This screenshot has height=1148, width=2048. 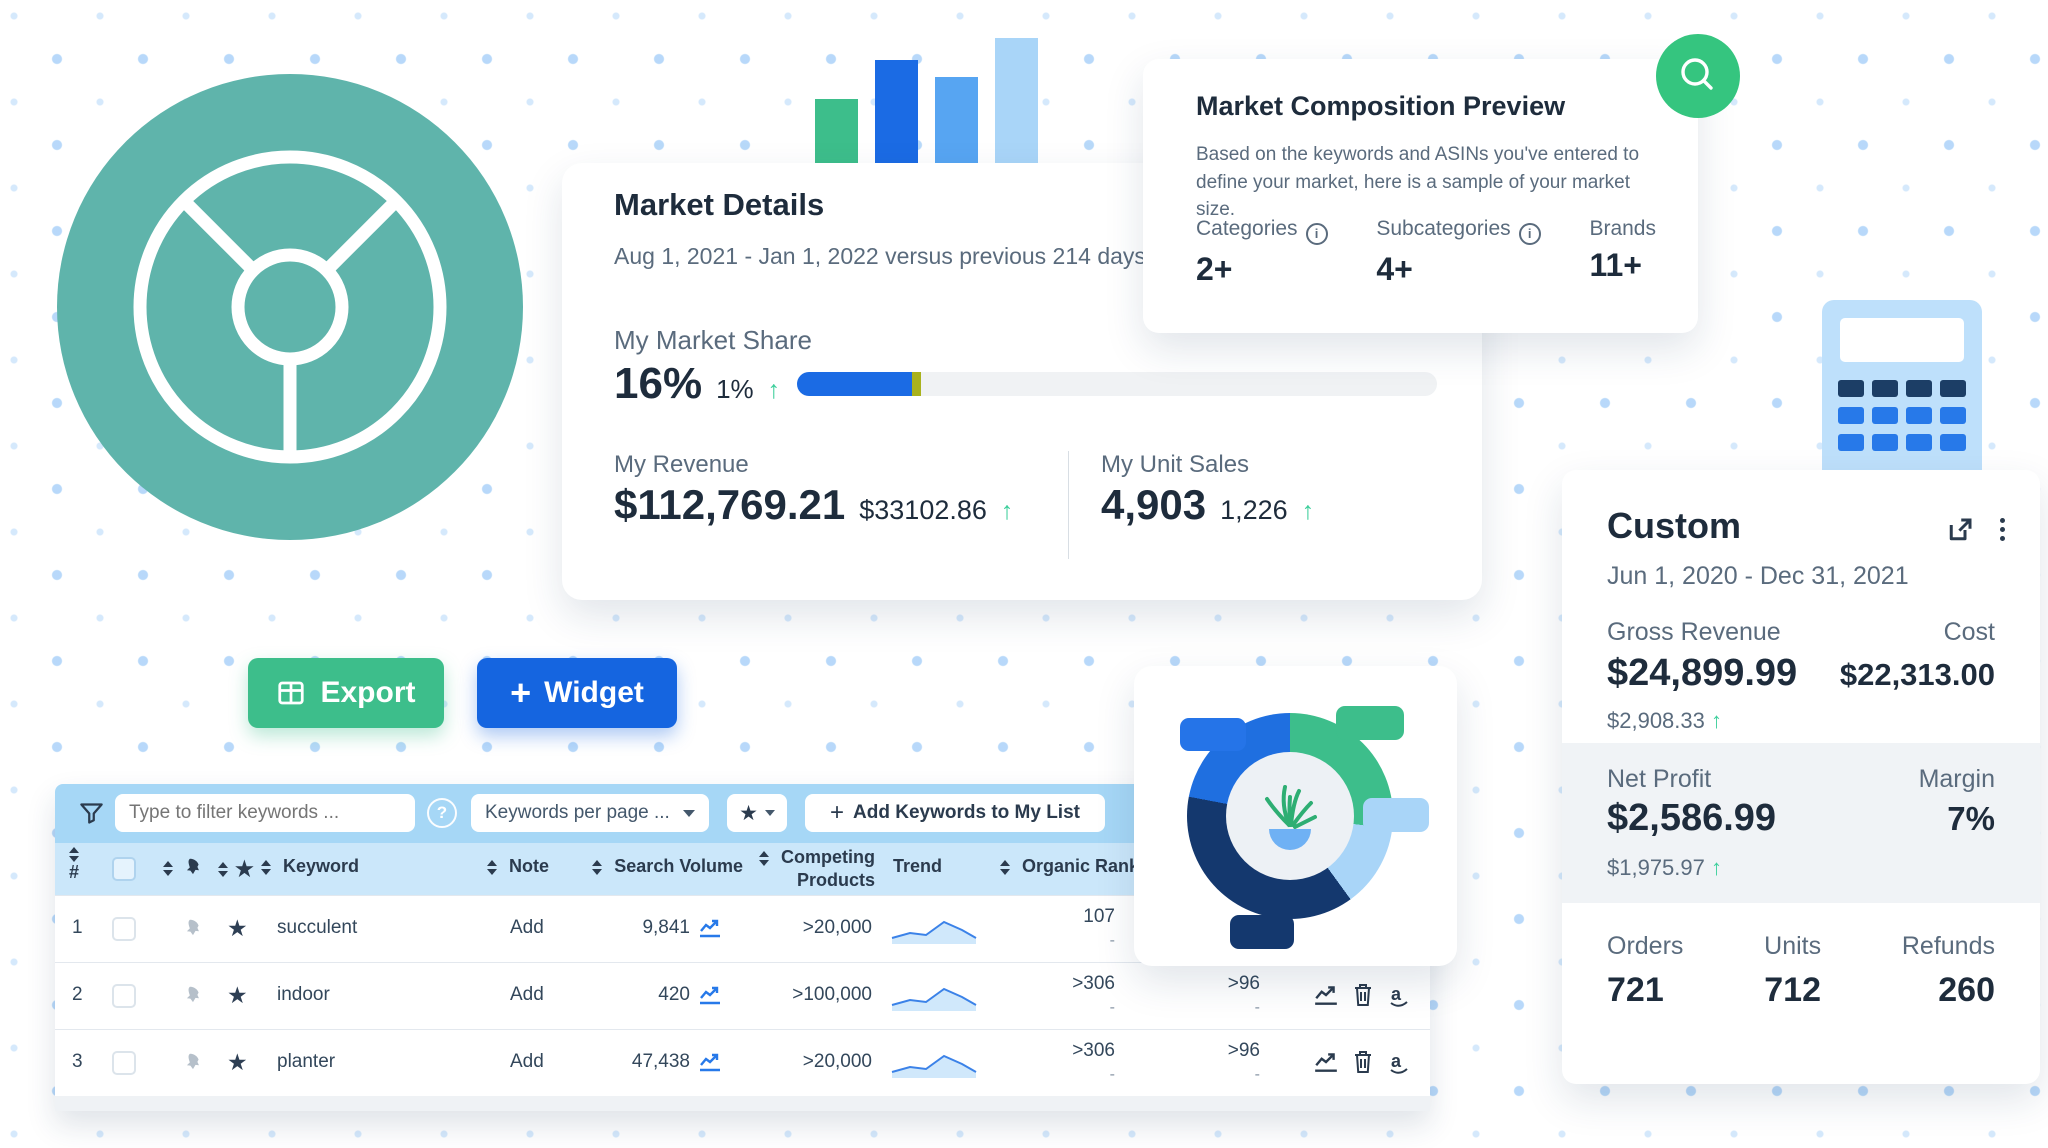 What do you see at coordinates (1792, 971) in the screenshot?
I see `stat-units: Units 712` at bounding box center [1792, 971].